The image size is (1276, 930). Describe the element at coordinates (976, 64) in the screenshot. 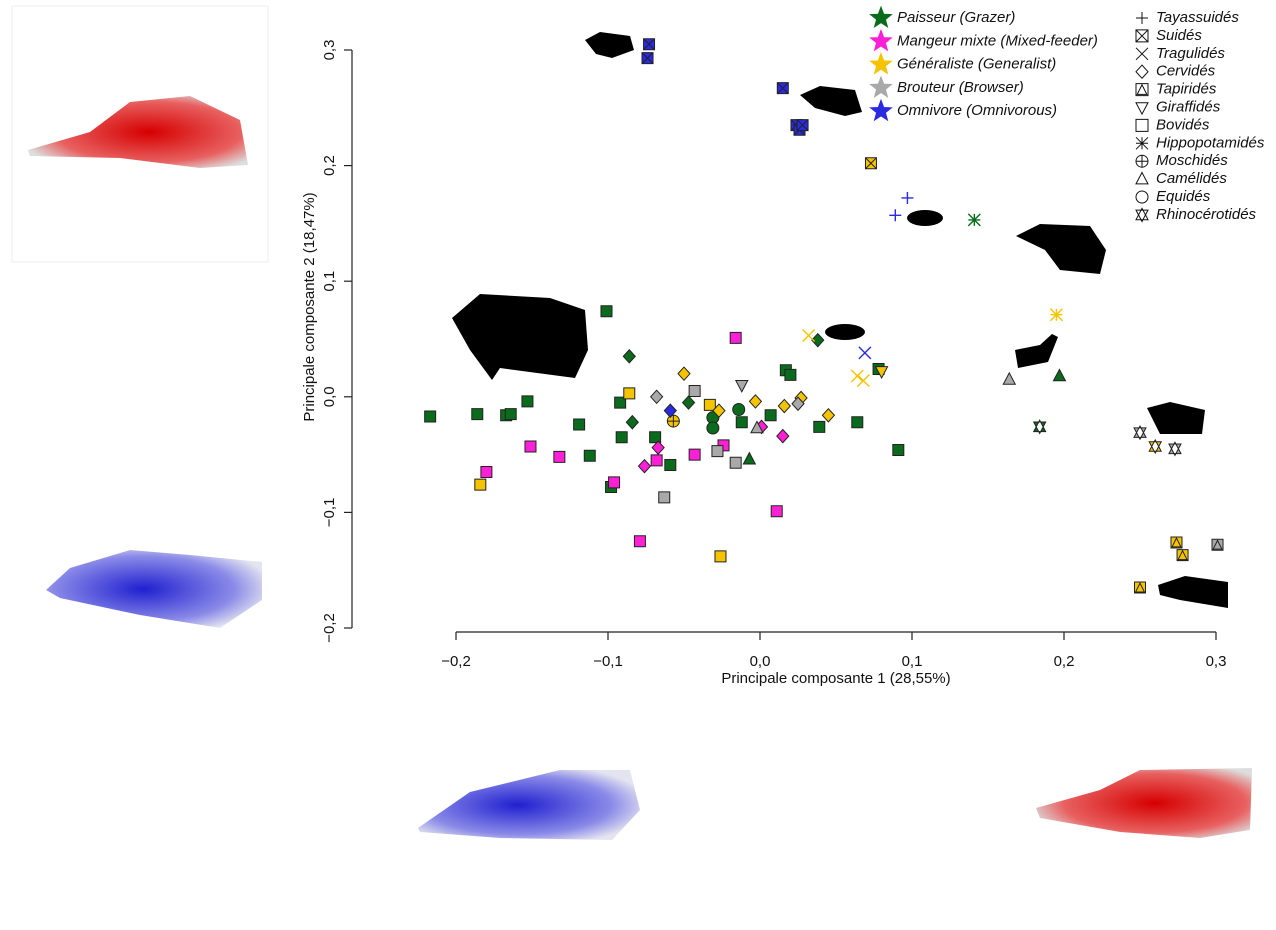

I see `legend-label: Généraliste (Generalist)` at that location.